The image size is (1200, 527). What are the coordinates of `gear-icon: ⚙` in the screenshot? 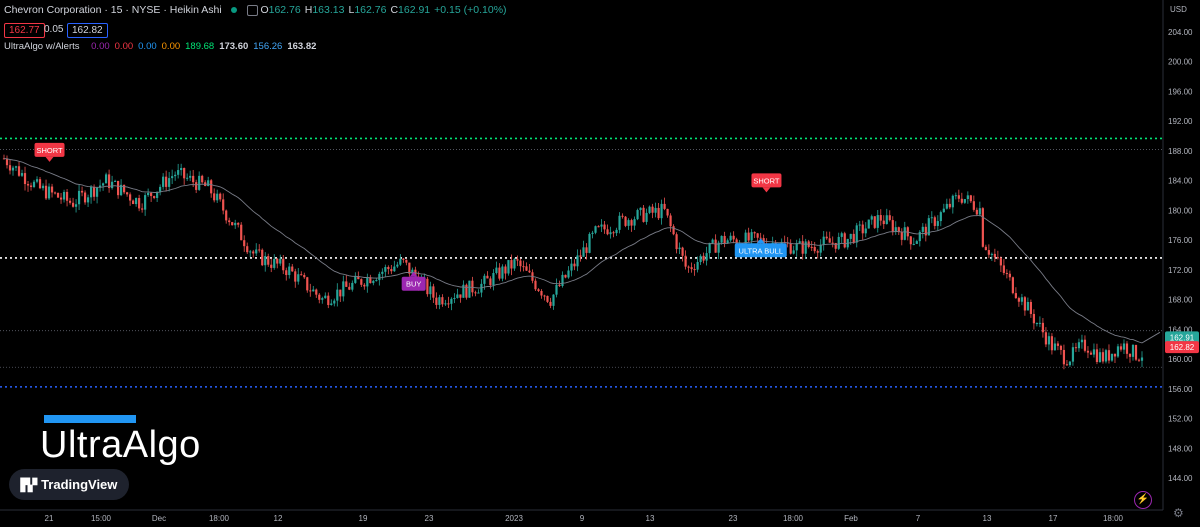 It's located at (1178, 513).